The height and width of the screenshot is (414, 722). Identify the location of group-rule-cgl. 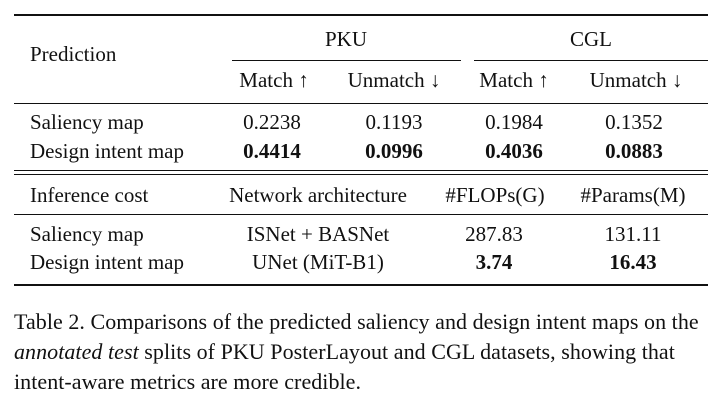
(591, 60).